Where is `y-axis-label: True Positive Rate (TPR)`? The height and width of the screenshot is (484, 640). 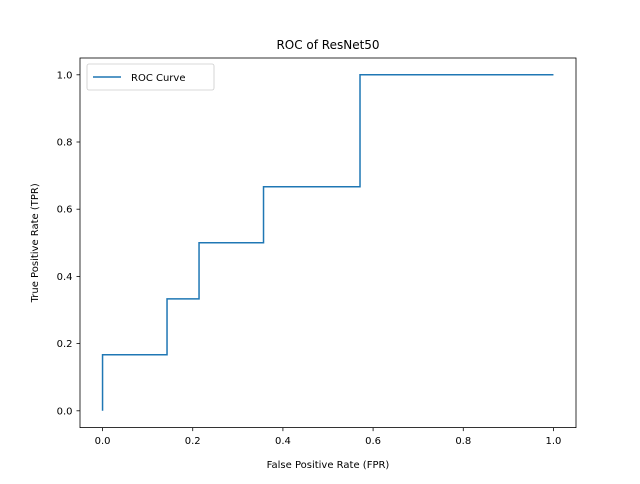 y-axis-label: True Positive Rate (TPR) is located at coordinates (35, 243).